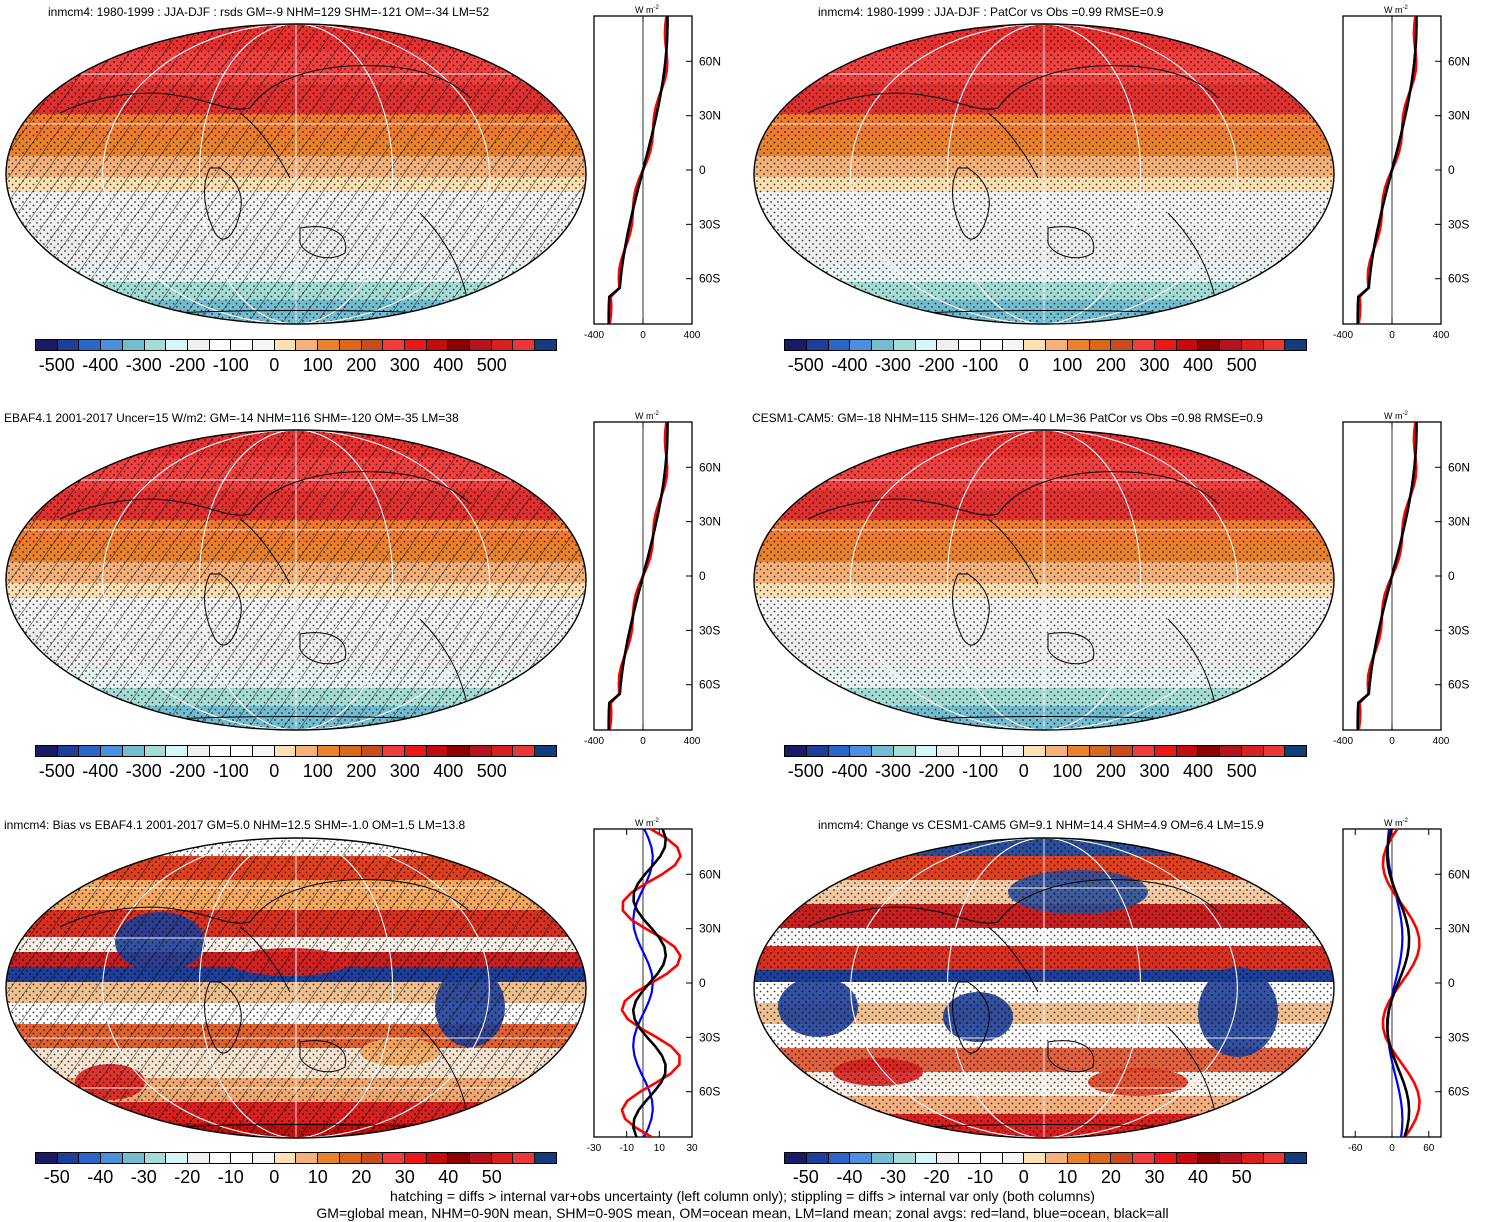 The height and width of the screenshot is (1222, 1485). What do you see at coordinates (318, 365) in the screenshot?
I see `colorbar-tick-label: 100` at bounding box center [318, 365].